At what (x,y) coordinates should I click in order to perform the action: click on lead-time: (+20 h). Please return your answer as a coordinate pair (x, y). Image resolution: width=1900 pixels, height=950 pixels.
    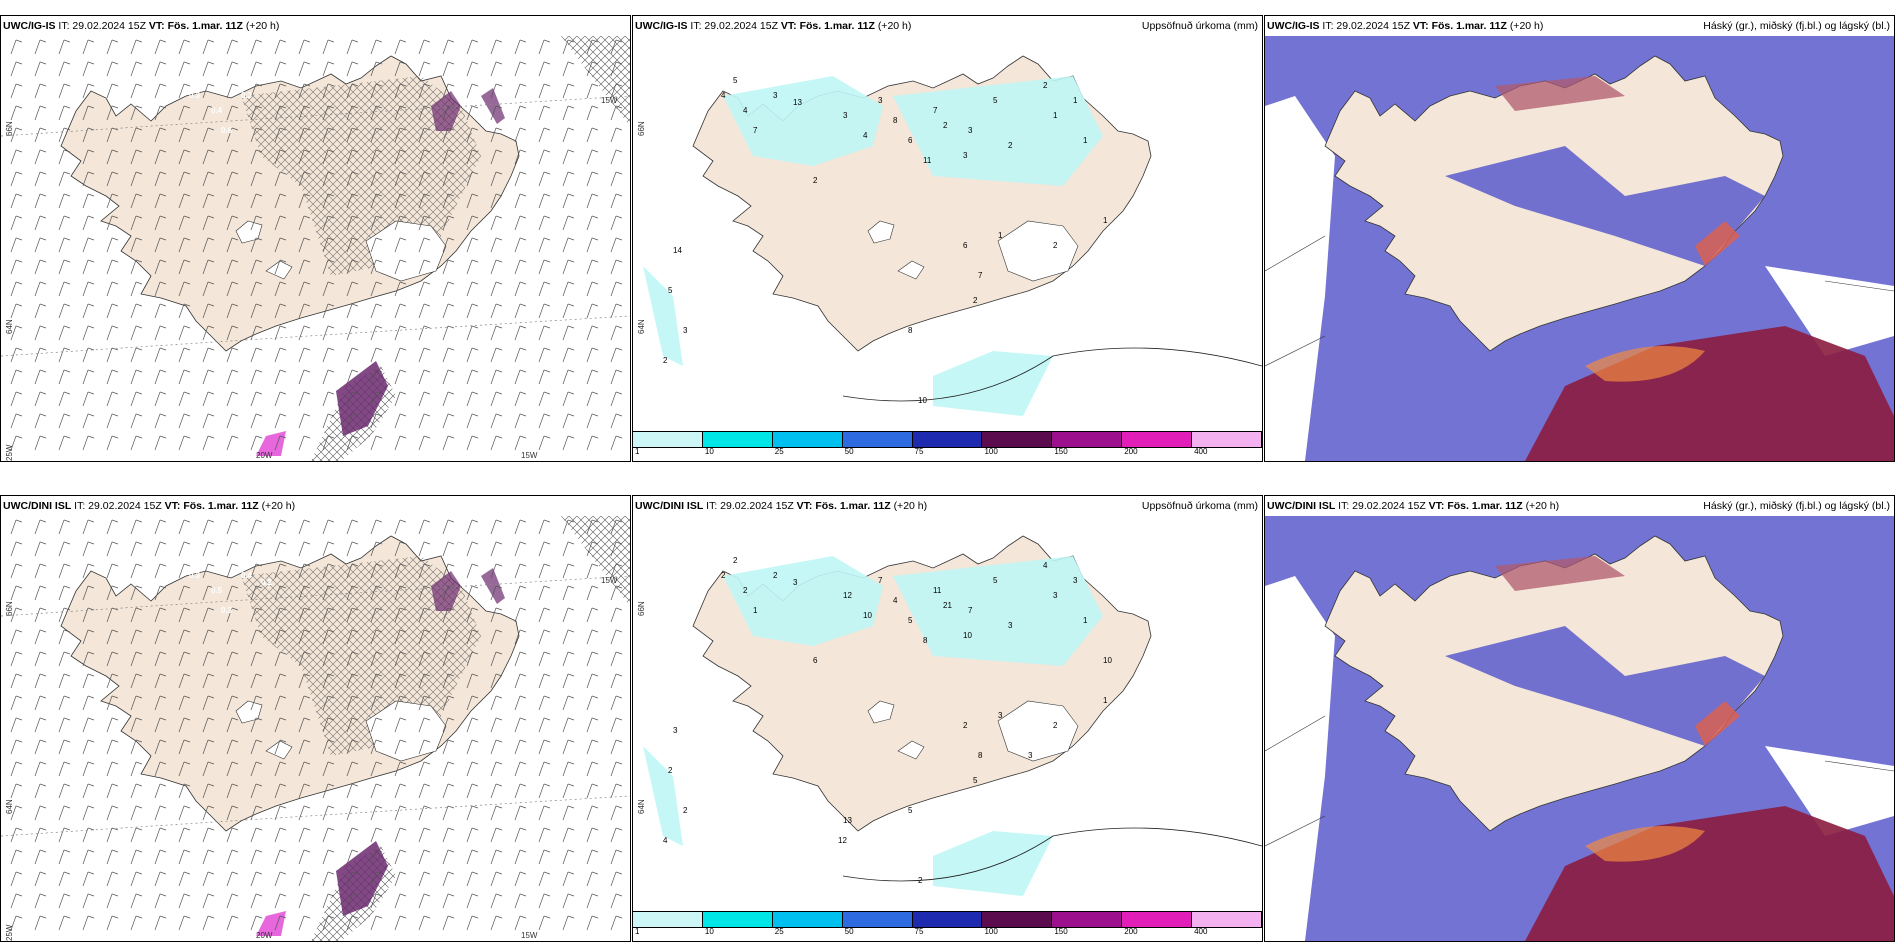
    Looking at the image, I should click on (1542, 506).